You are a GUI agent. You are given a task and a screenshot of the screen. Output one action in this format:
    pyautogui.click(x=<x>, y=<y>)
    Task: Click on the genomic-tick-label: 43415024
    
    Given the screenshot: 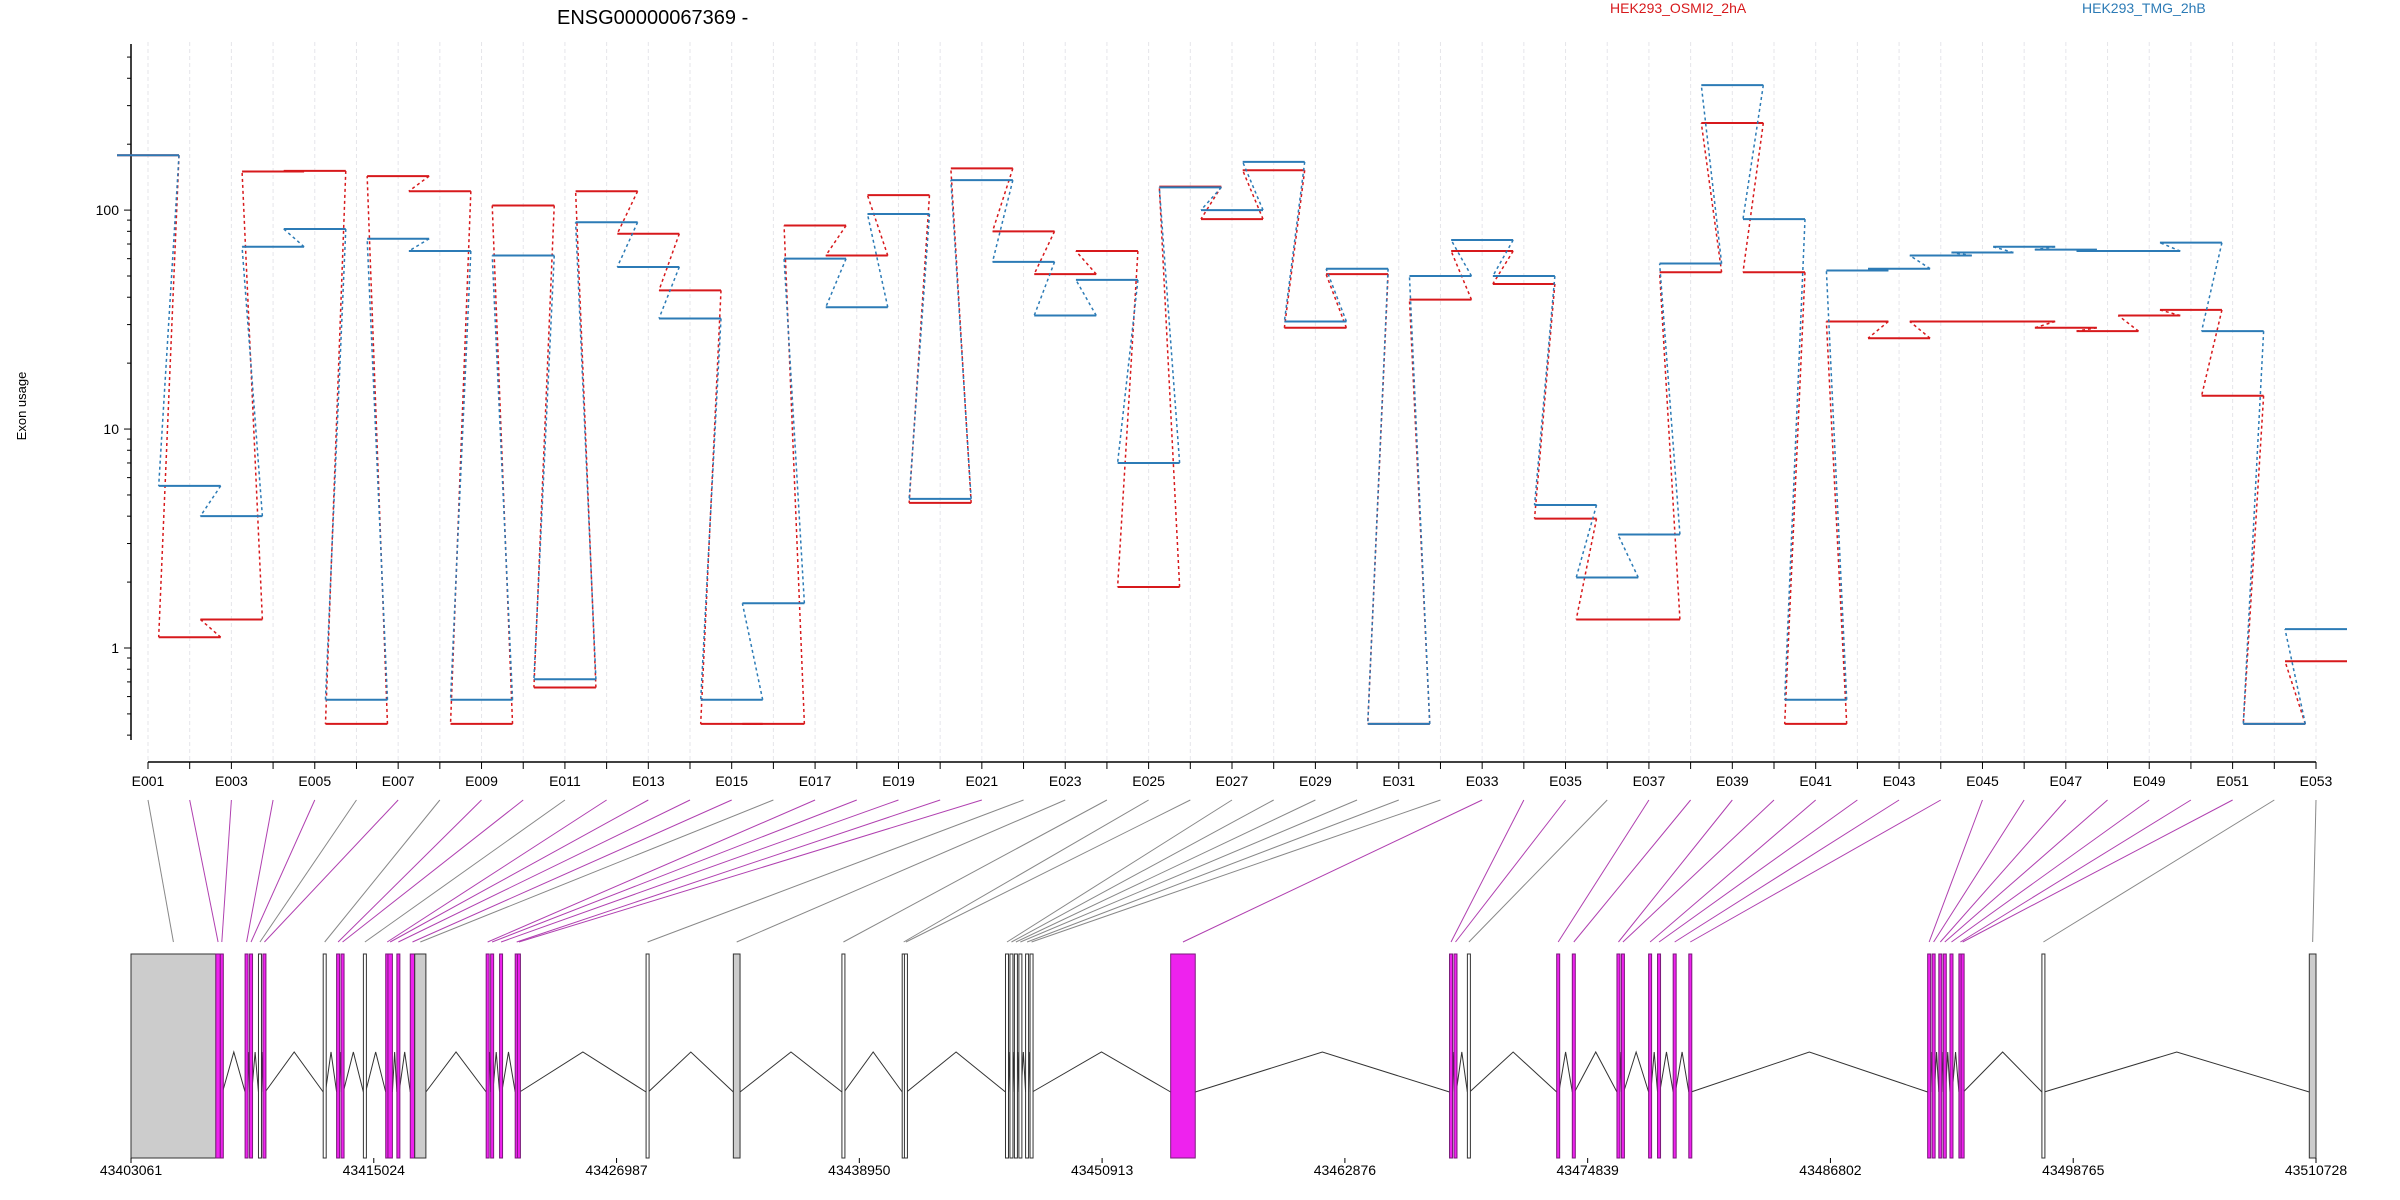 What is the action you would take?
    pyautogui.click(x=374, y=1170)
    